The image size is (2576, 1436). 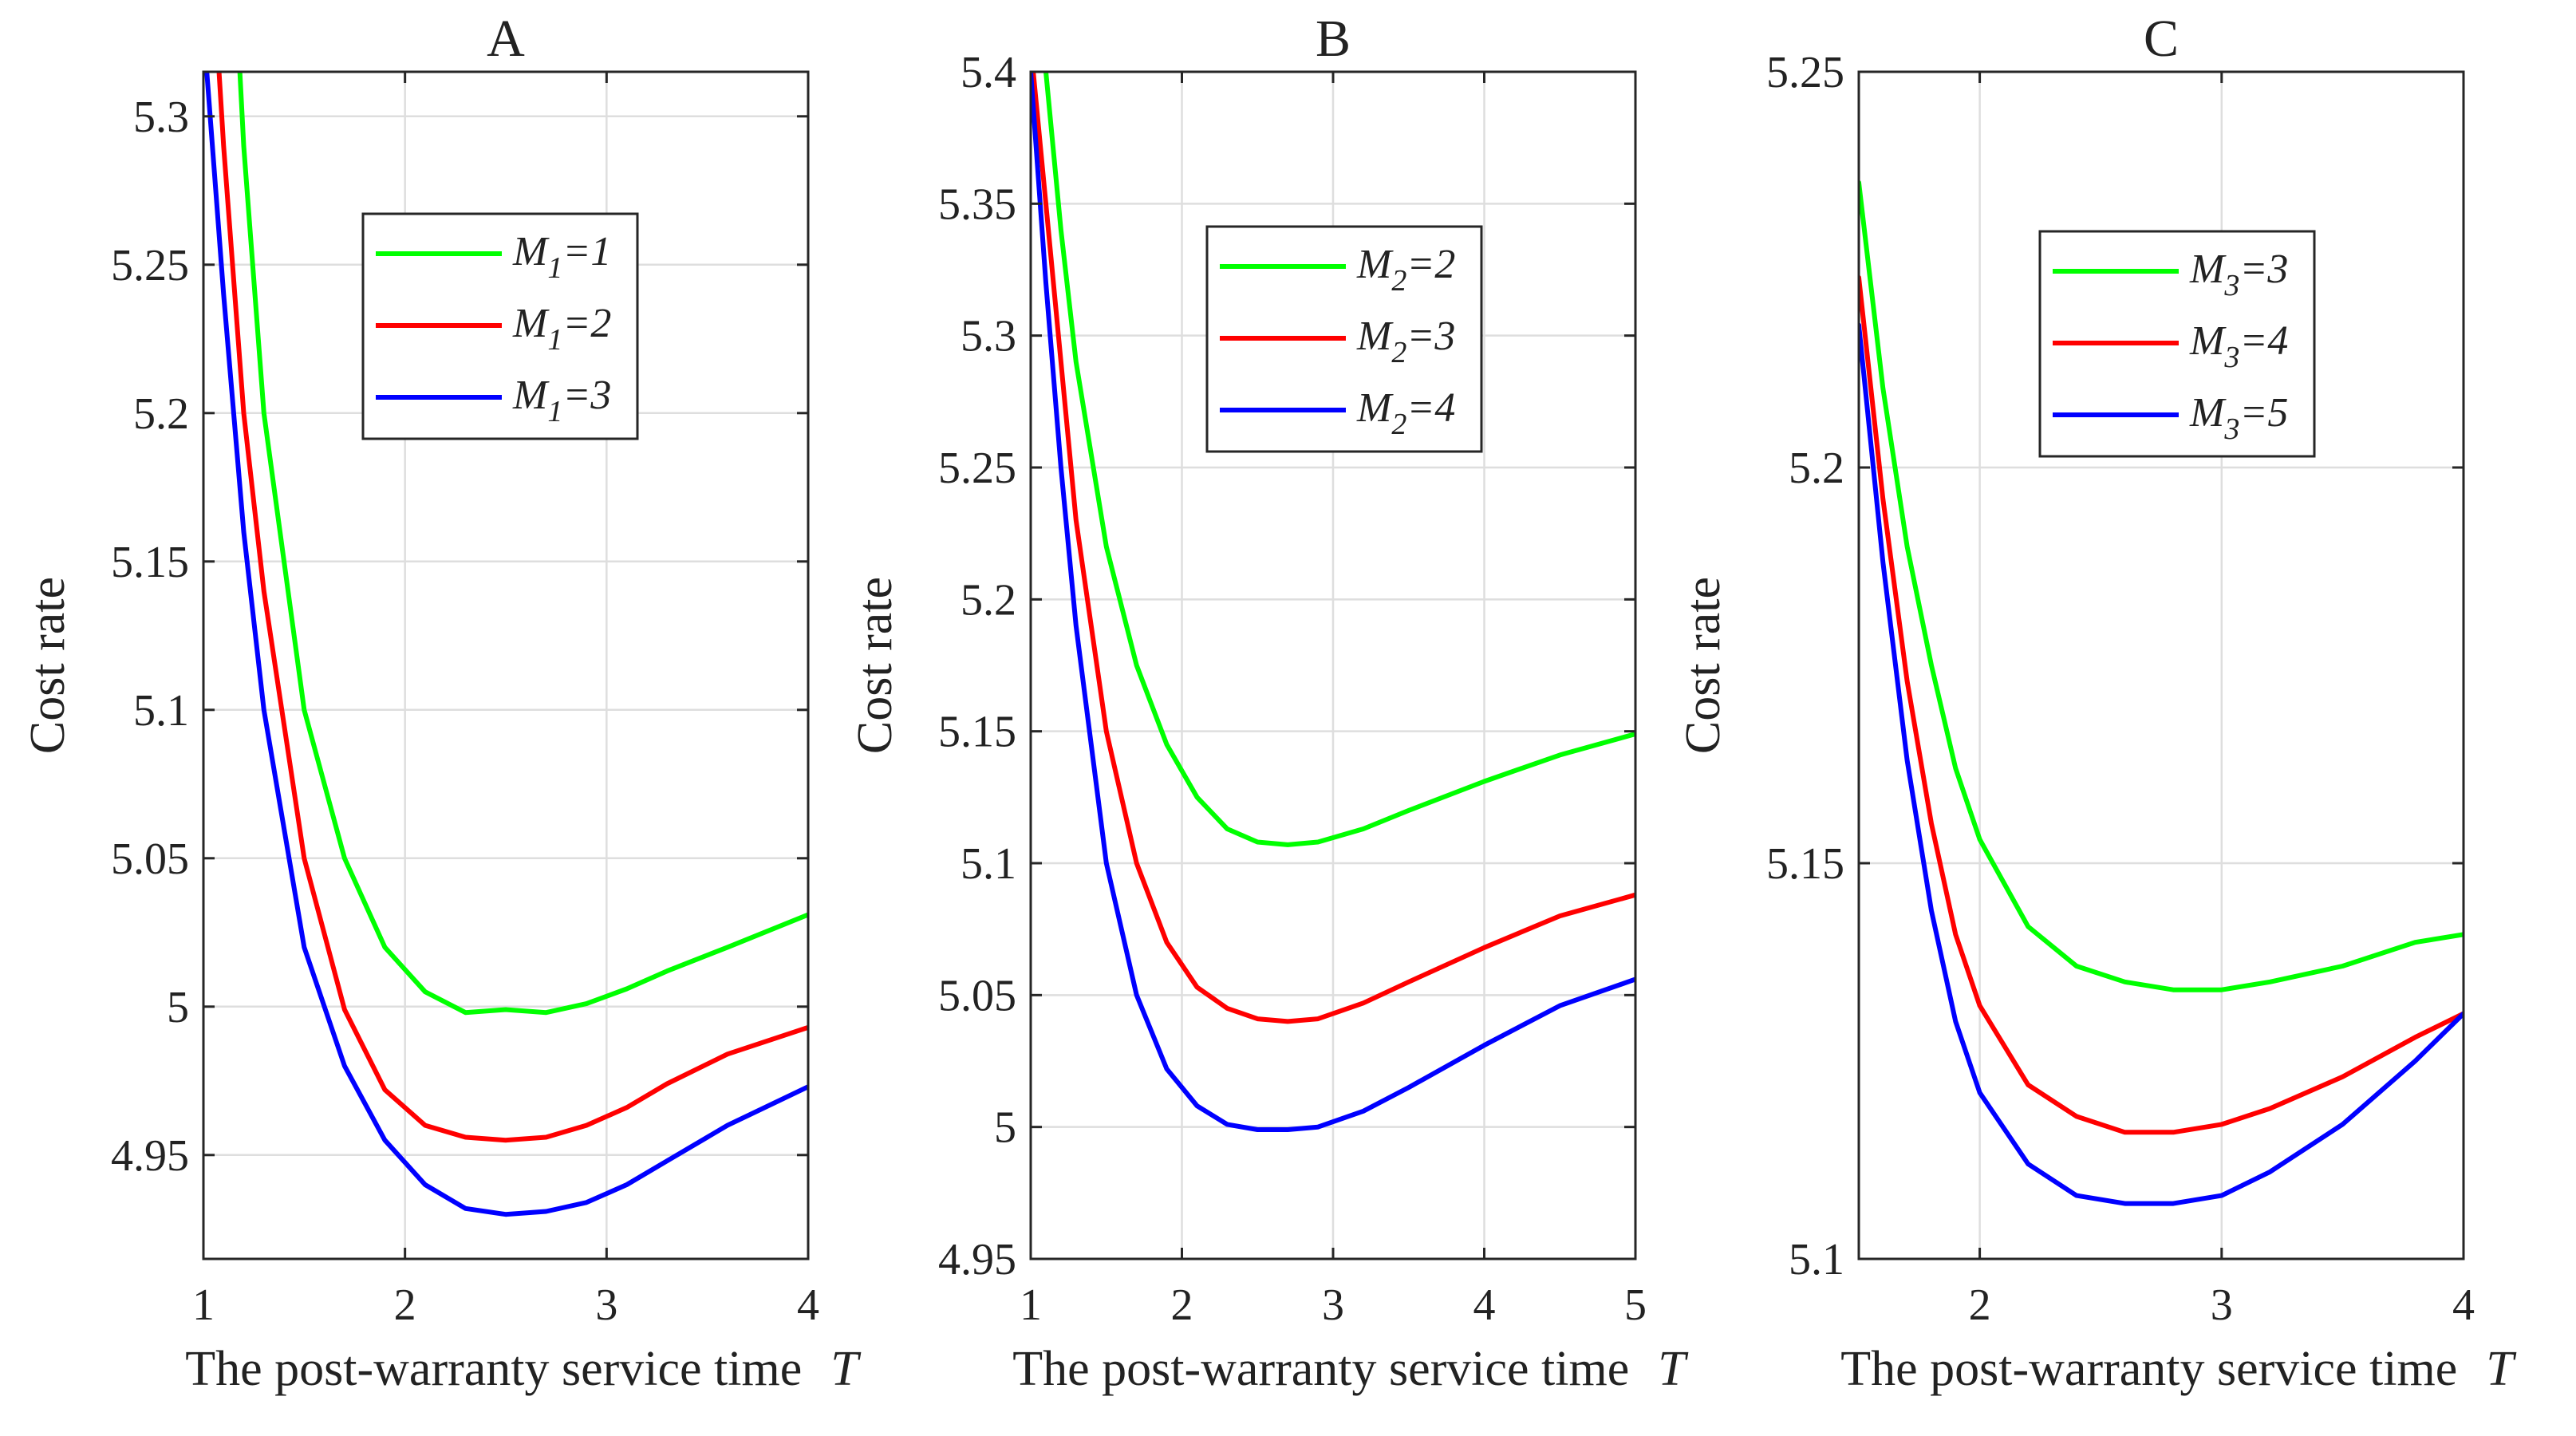 What do you see at coordinates (1334, 39) in the screenshot?
I see `panel-title: B` at bounding box center [1334, 39].